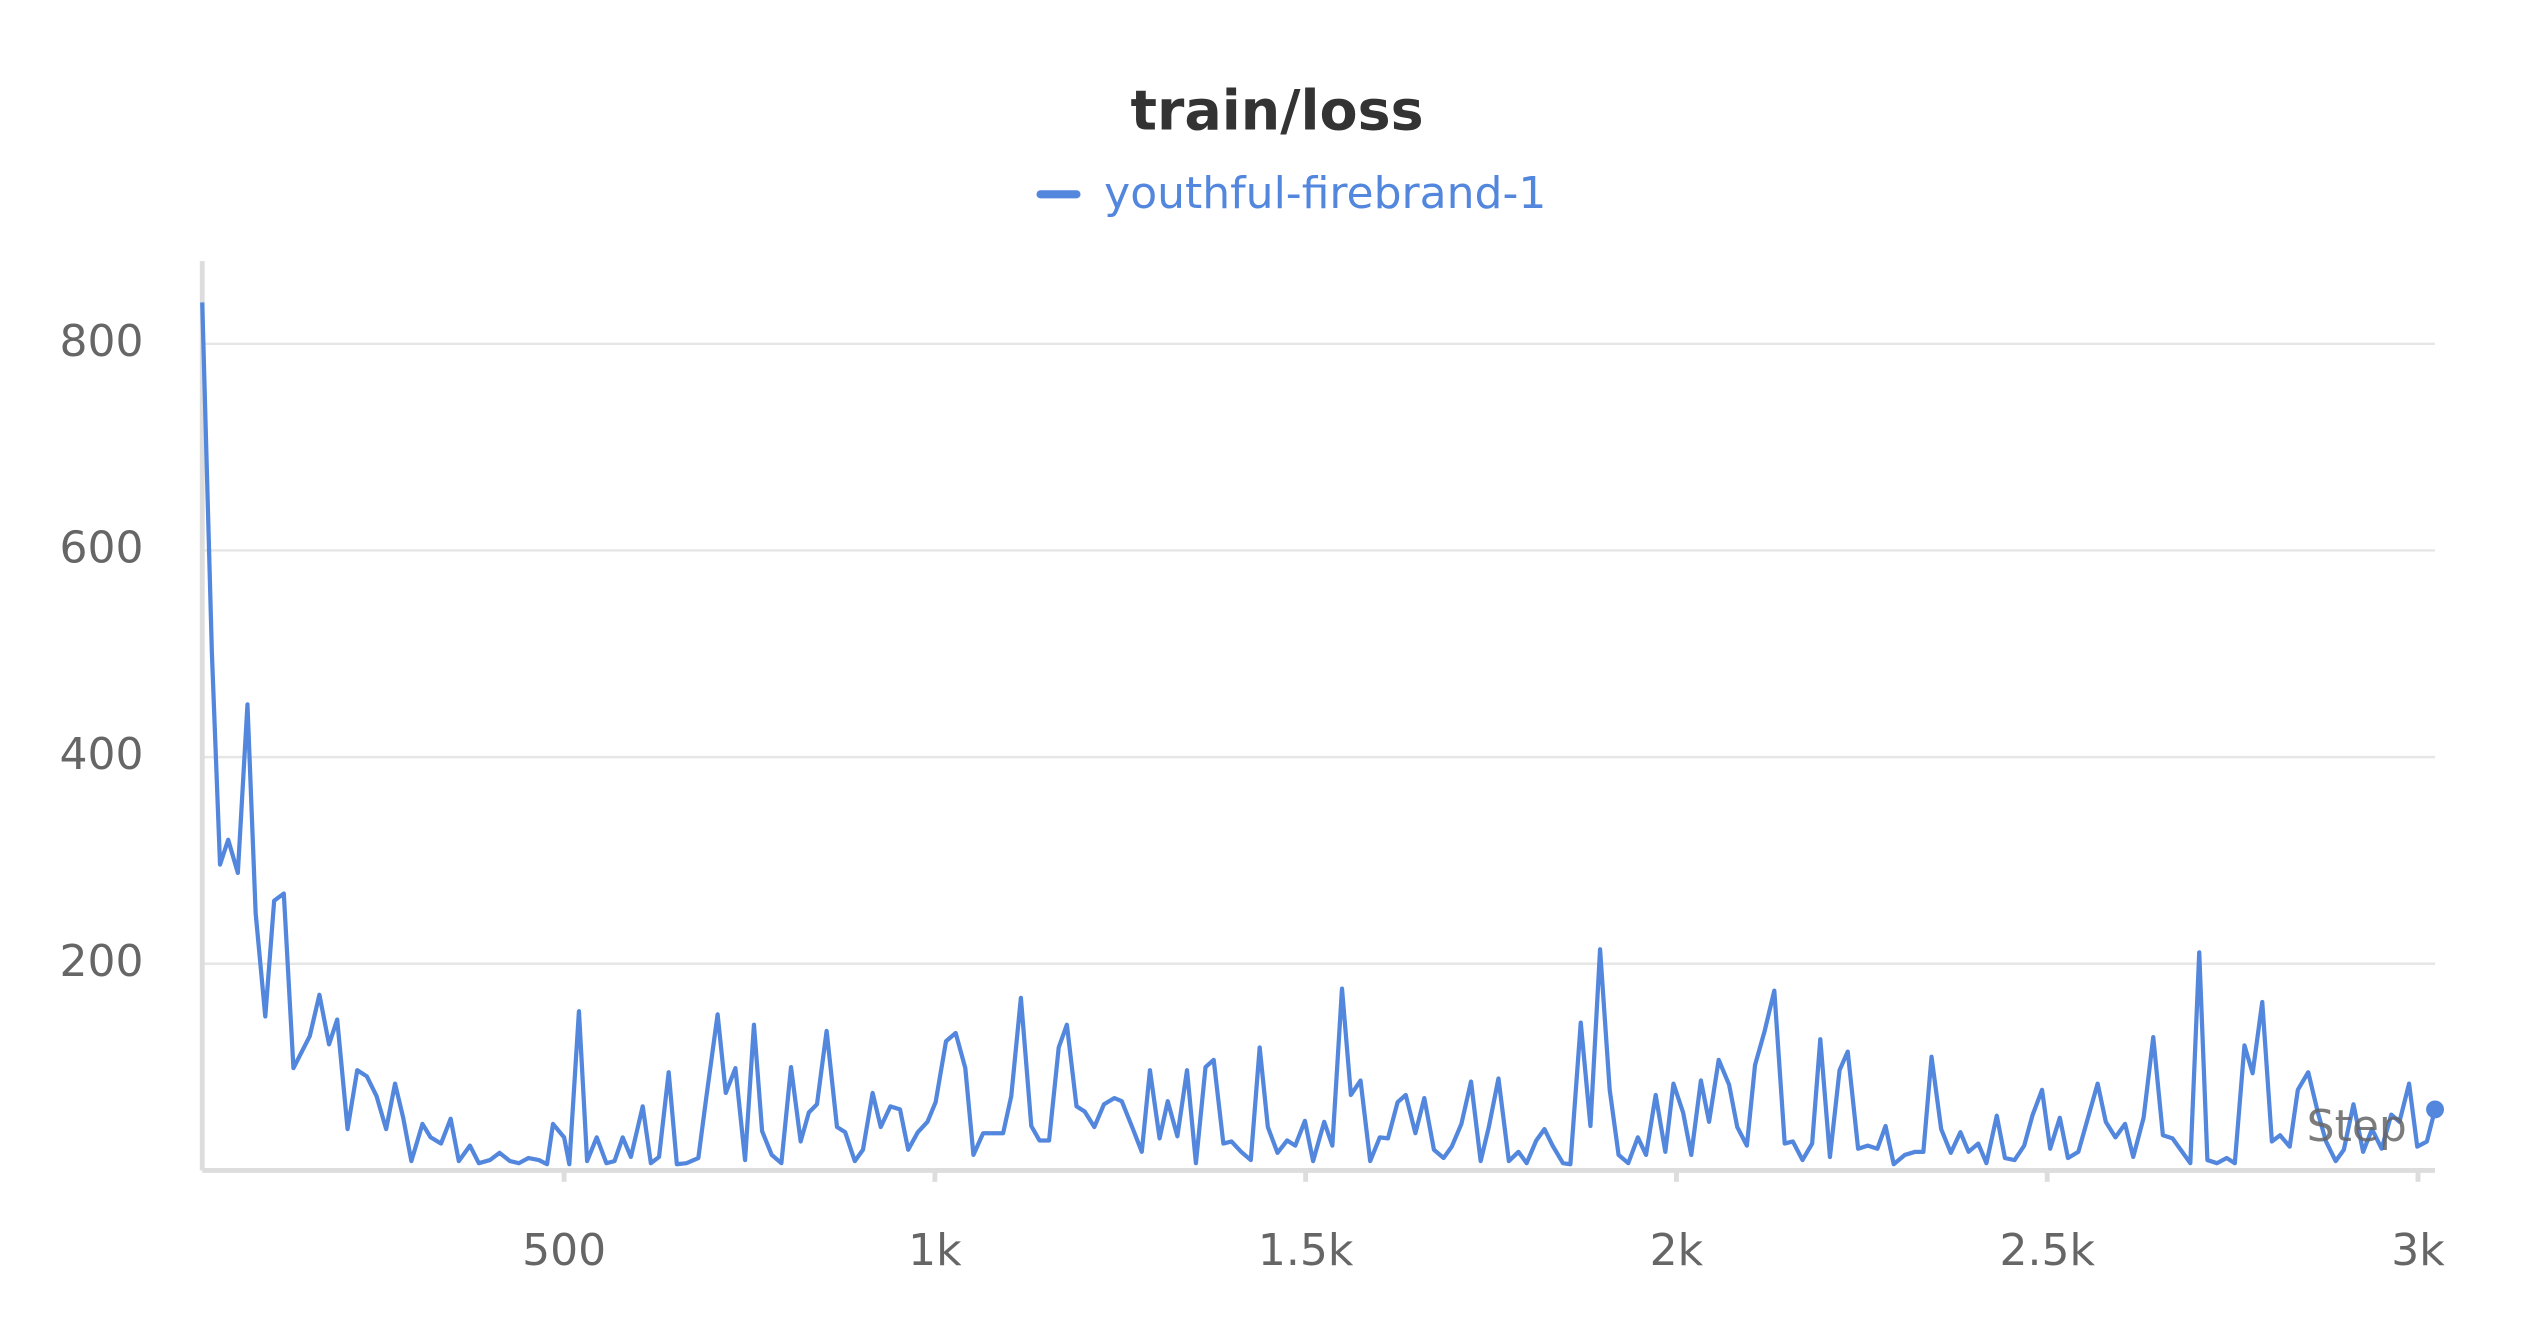  I want to click on x-axis-label: Step, so click(2357, 1126).